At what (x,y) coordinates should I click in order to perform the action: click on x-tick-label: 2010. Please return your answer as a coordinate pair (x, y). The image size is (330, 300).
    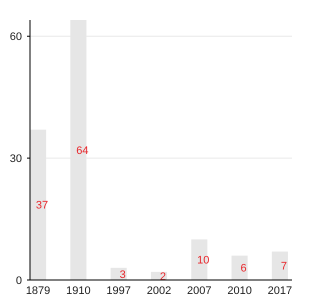
    Looking at the image, I should click on (239, 291).